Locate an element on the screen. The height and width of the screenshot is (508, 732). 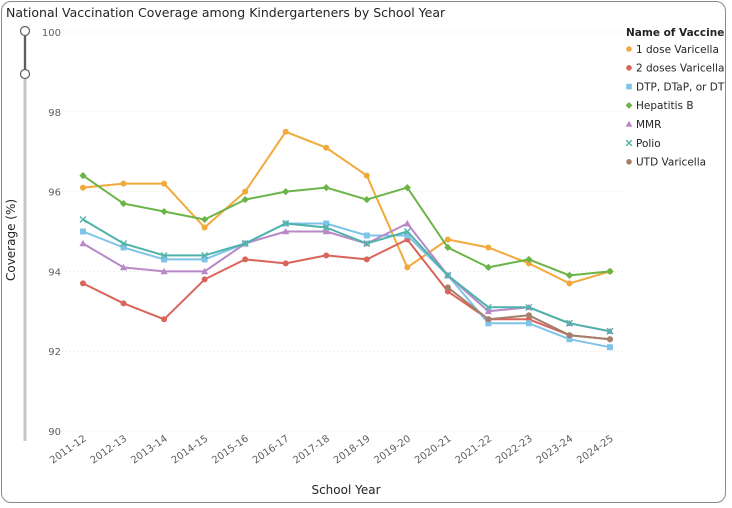
legend-item: 2 doses Varicella is located at coordinates (675, 69).